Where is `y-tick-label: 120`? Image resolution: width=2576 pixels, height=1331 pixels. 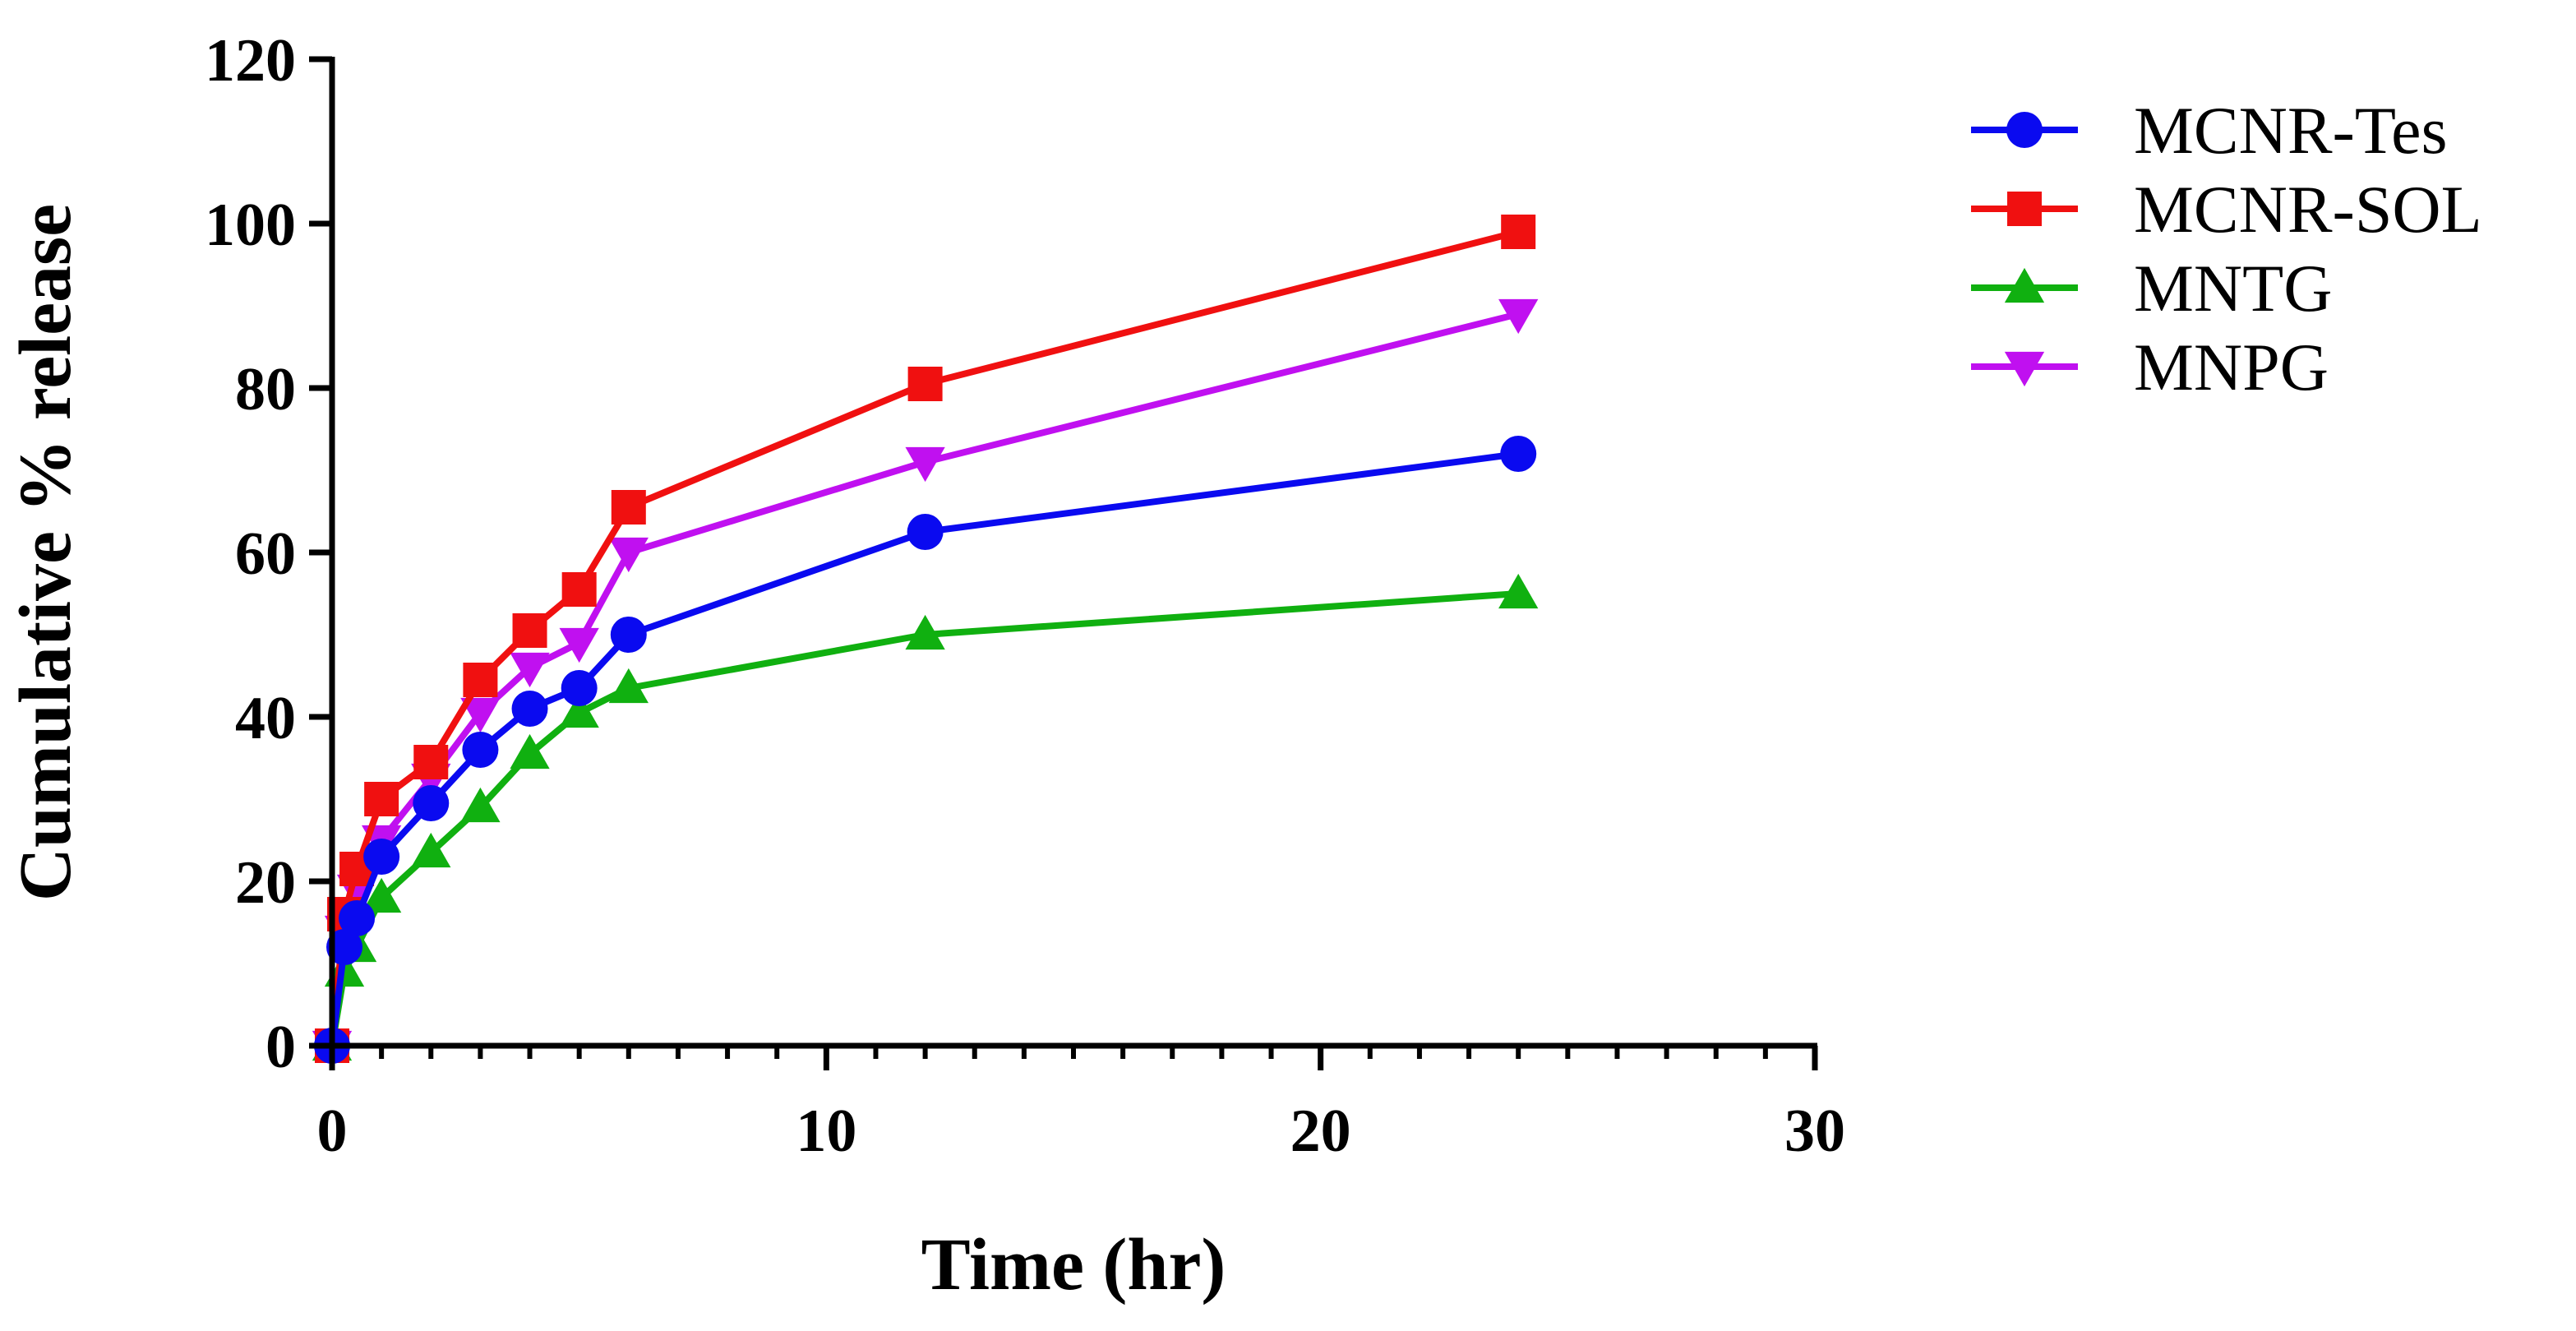
y-tick-label: 120 is located at coordinates (251, 61).